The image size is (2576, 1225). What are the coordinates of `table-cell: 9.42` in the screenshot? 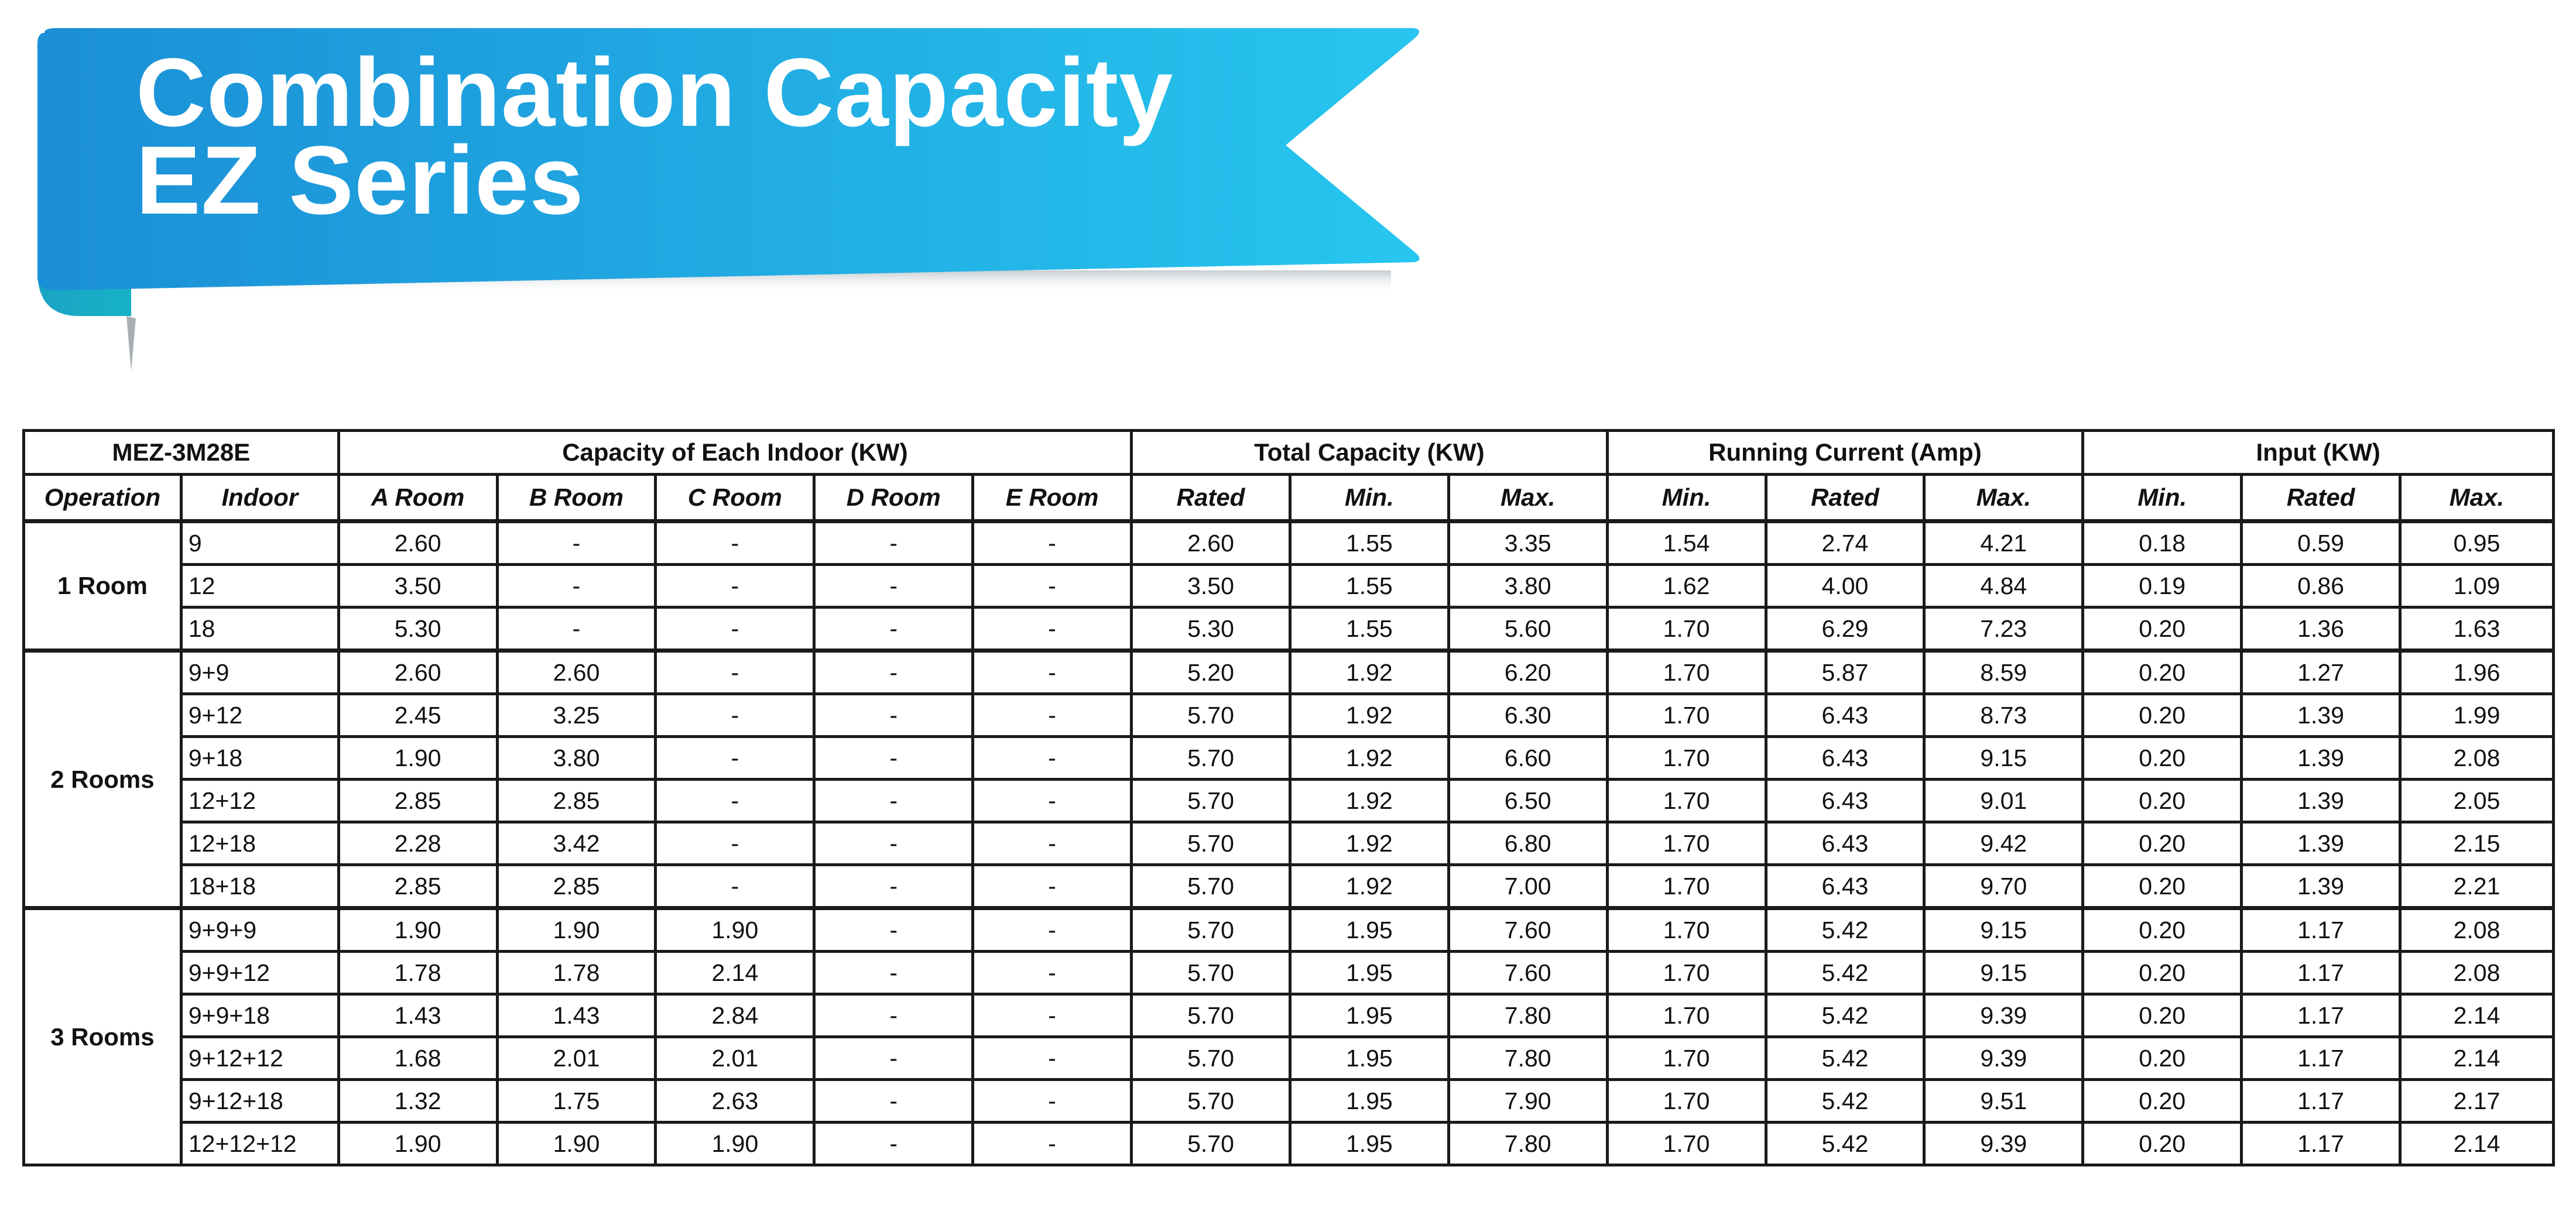 It's located at (2004, 844).